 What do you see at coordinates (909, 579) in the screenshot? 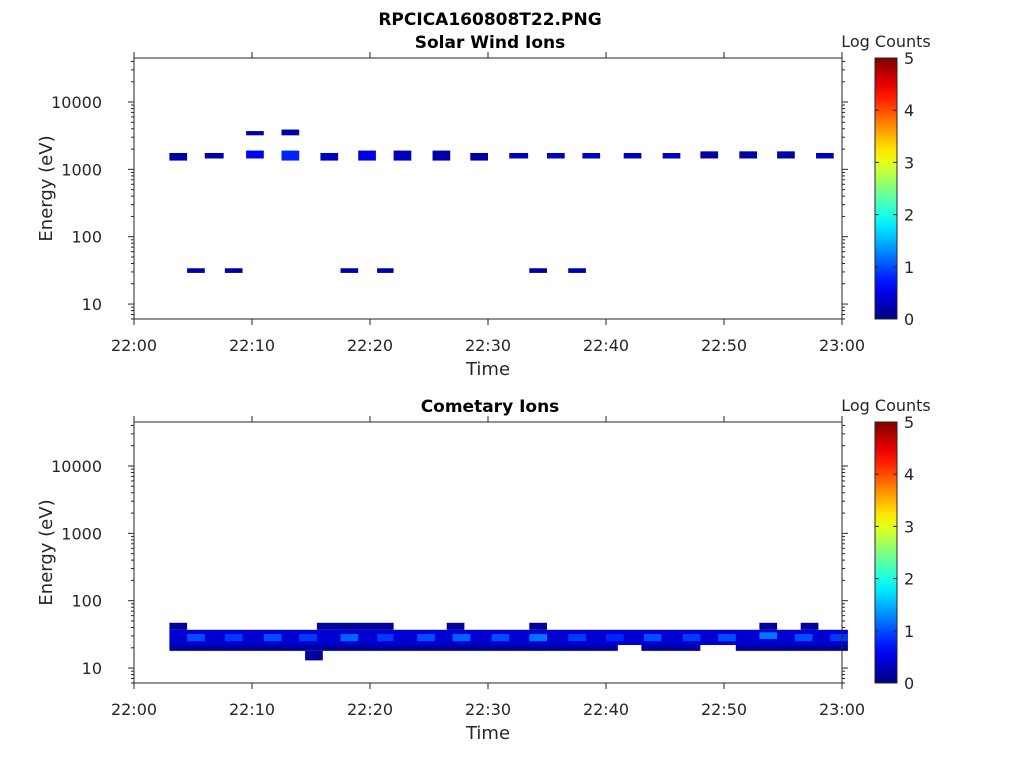
I see `colorbar-tick-label: 2` at bounding box center [909, 579].